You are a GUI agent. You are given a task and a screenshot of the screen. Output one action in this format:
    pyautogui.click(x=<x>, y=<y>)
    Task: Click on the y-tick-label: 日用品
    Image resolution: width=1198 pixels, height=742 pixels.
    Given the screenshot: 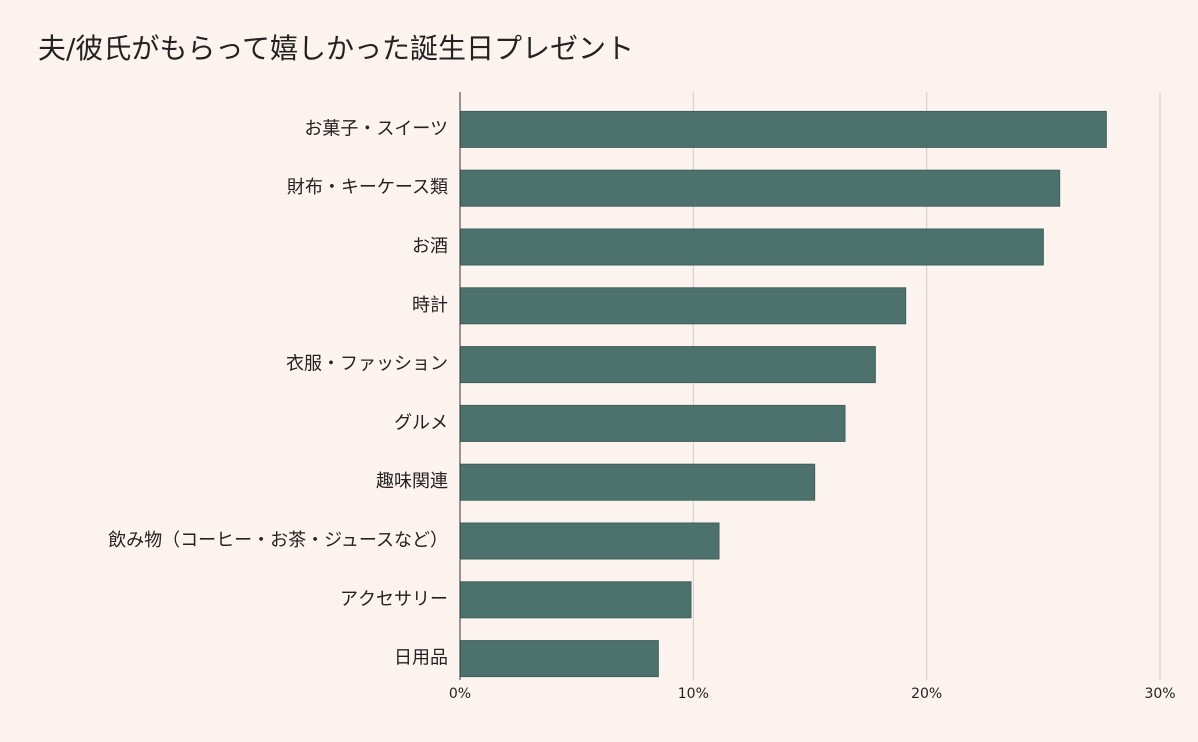 What is the action you would take?
    pyautogui.click(x=421, y=658)
    